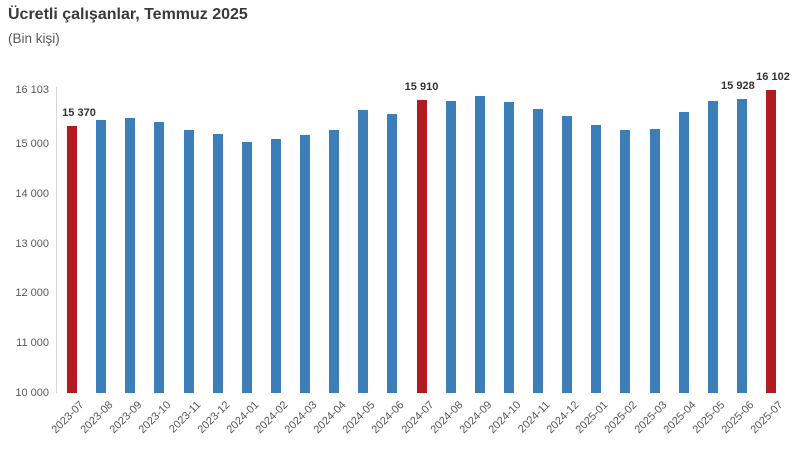 The image size is (797, 453). Describe the element at coordinates (773, 77) in the screenshot. I see `data-label-2025-07: 16 102` at that location.